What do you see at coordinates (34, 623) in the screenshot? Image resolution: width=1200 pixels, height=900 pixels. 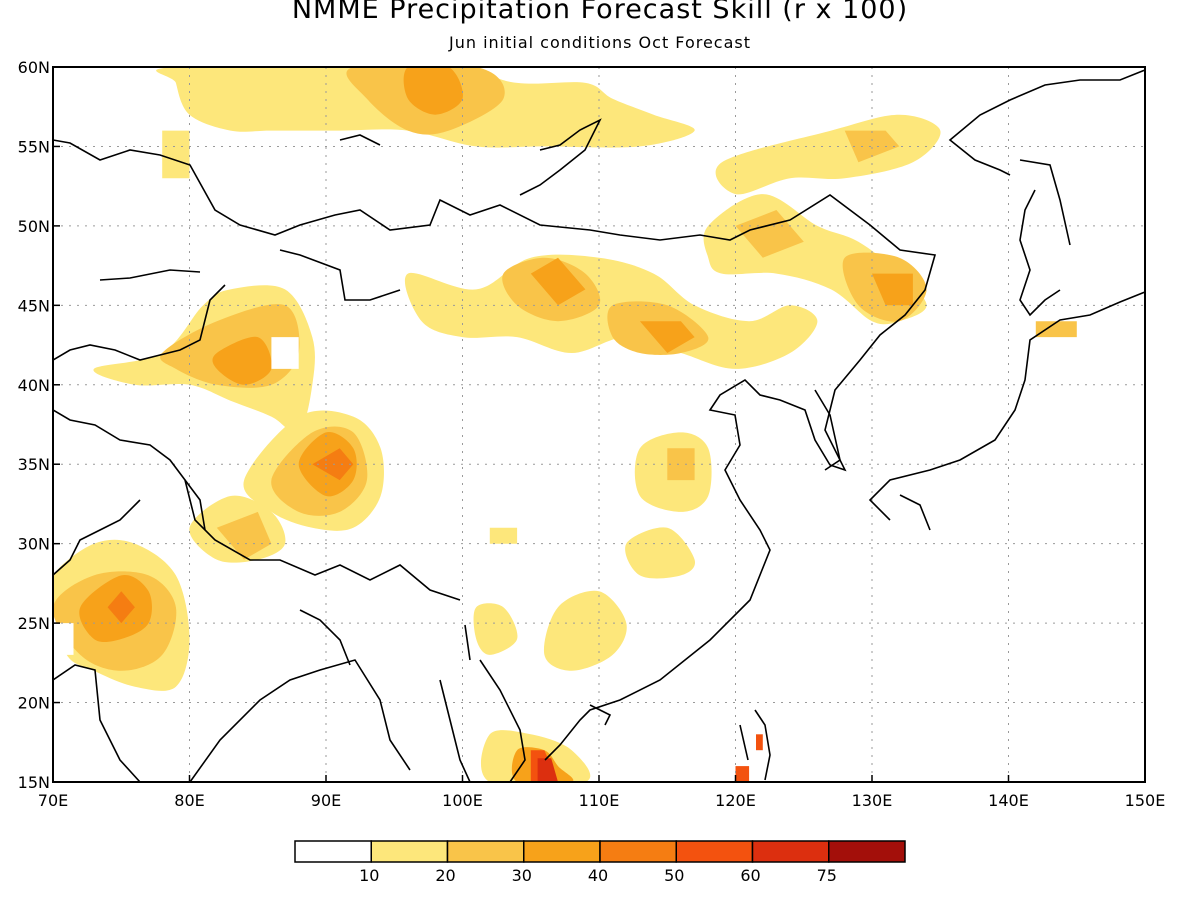 I see `lat-tick-label: 25N` at bounding box center [34, 623].